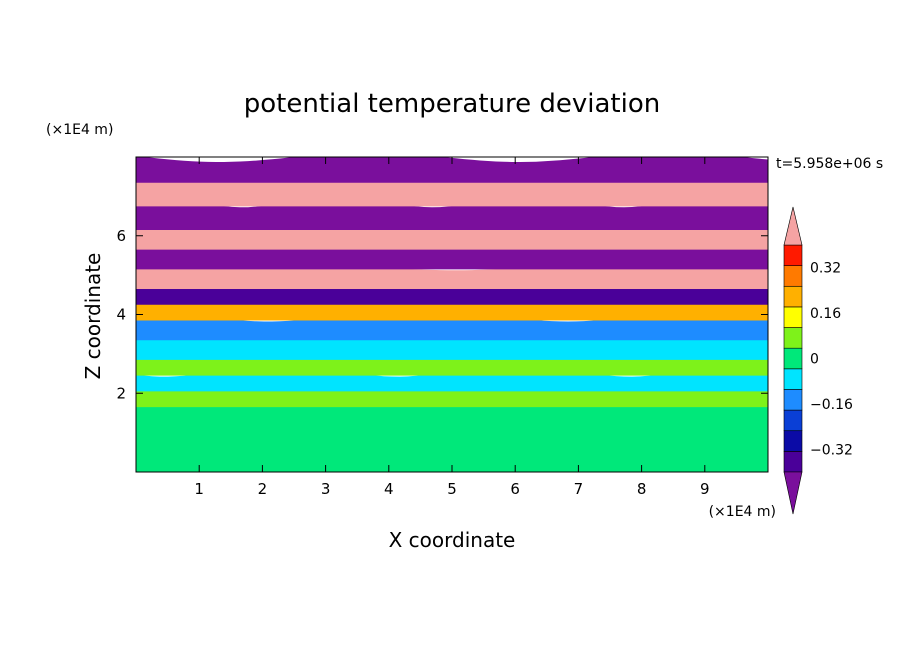 The image size is (904, 654). What do you see at coordinates (515, 489) in the screenshot?
I see `x-tick-label: 6` at bounding box center [515, 489].